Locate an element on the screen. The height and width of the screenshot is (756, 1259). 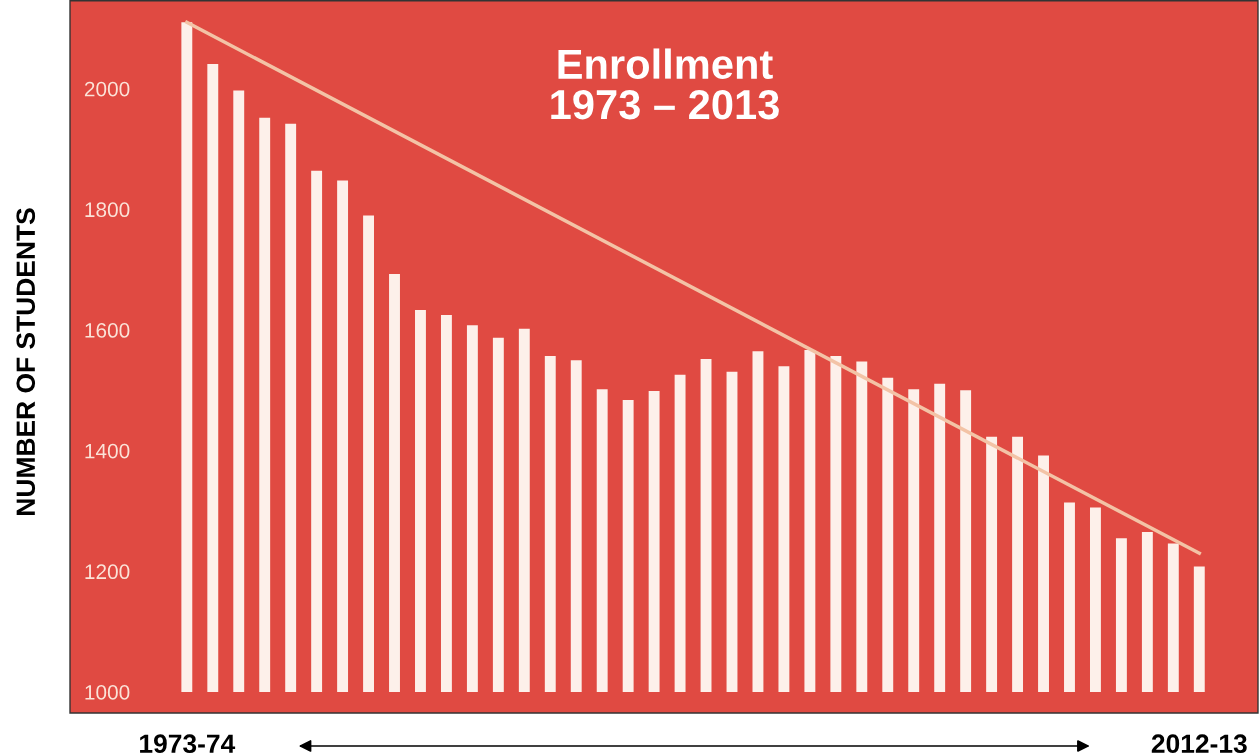
y-tick-label: 1000 is located at coordinates (107, 692).